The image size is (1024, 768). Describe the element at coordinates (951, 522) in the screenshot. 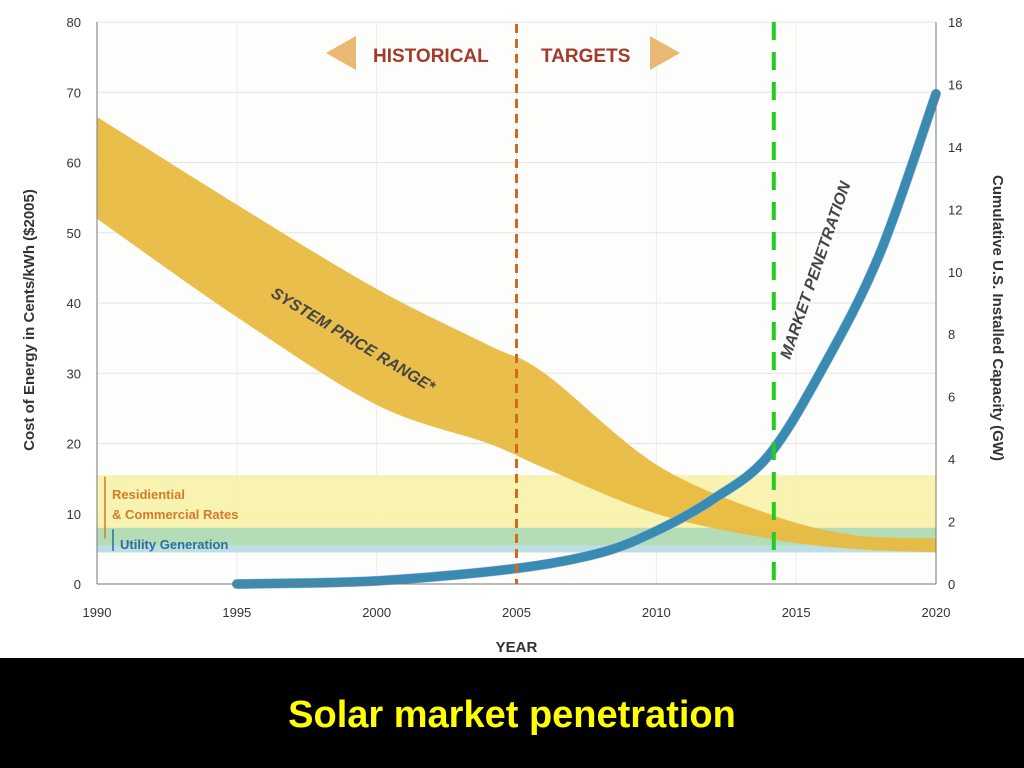

I see `y-right-tick-label: 2` at that location.